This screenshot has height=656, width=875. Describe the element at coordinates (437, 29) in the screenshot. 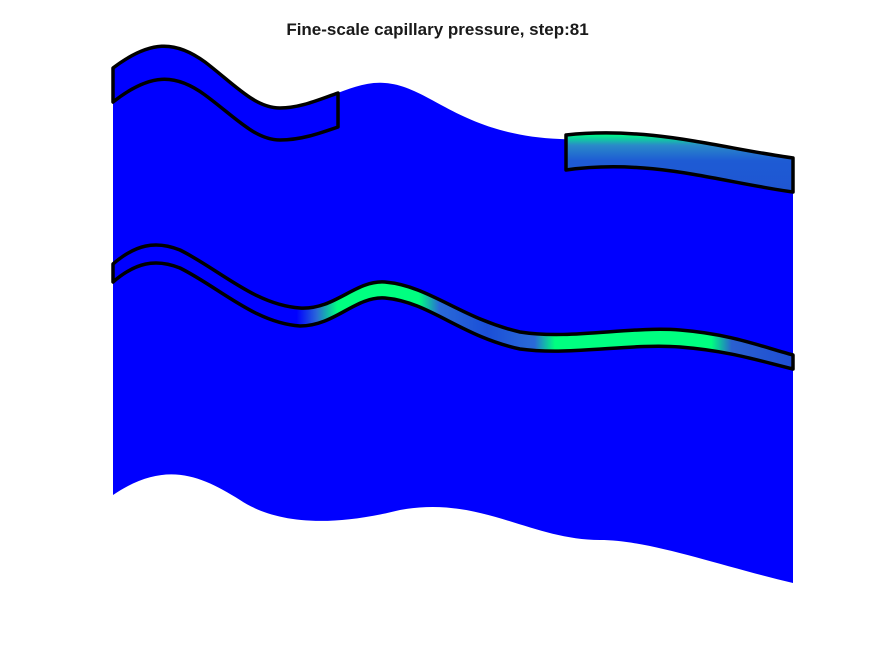

I see `figure-title: Fine-scale capillary pressure, step:81` at that location.